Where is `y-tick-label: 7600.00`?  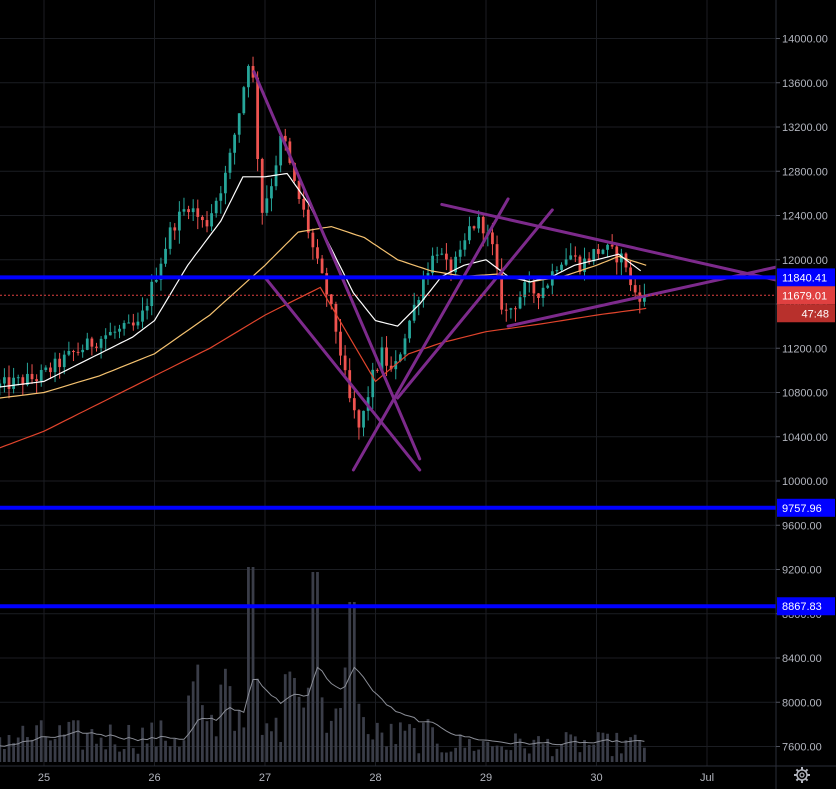
y-tick-label: 7600.00 is located at coordinates (802, 748).